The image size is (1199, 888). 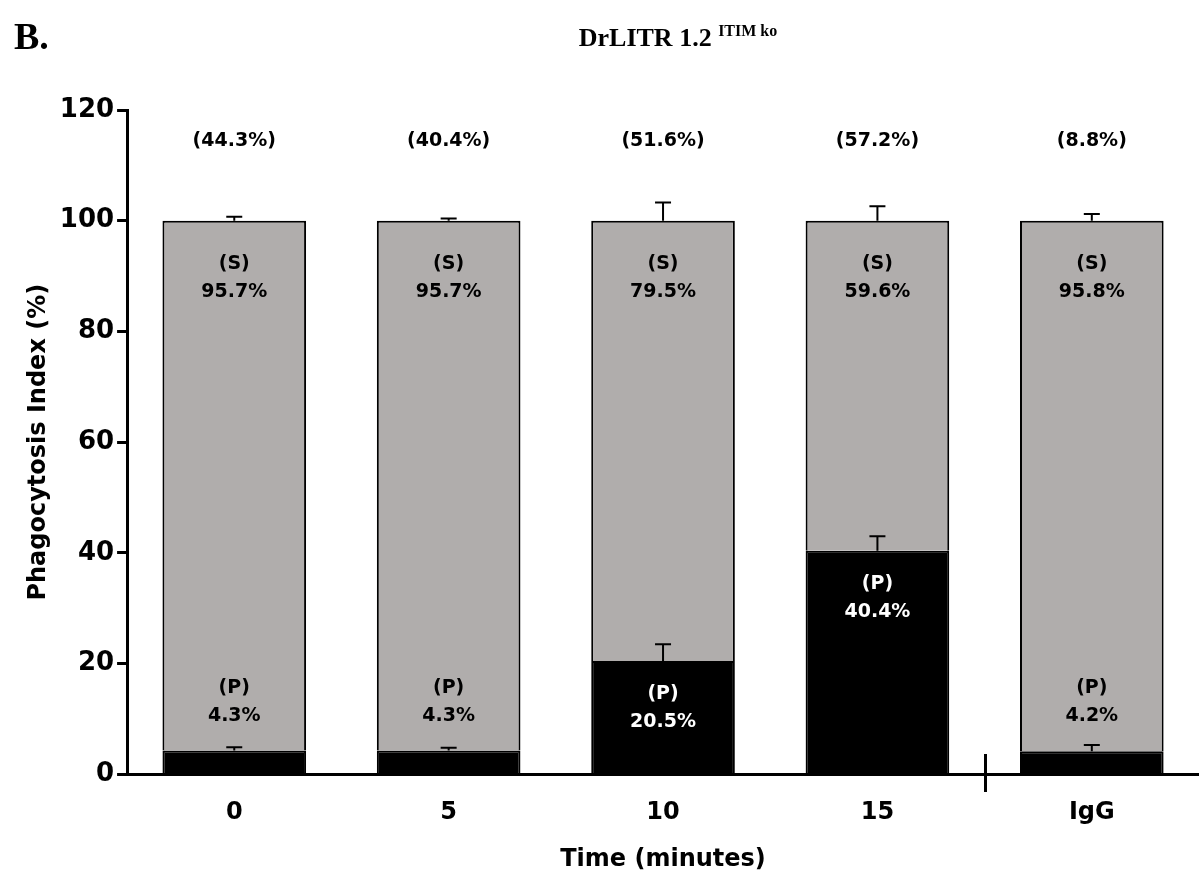 What do you see at coordinates (663, 275) in the screenshot?
I see `data-label: (S) 79.5%` at bounding box center [663, 275].